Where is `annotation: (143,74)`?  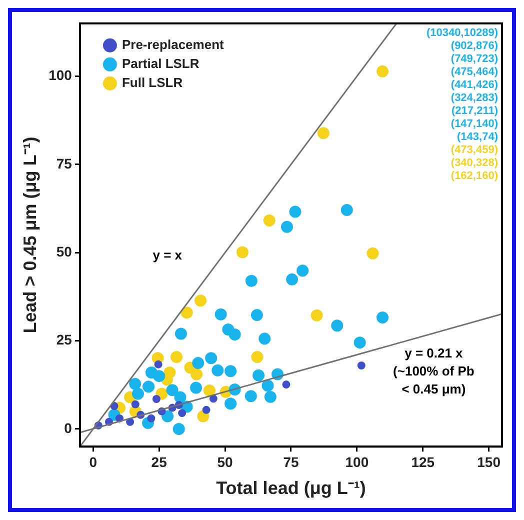
annotation: (143,74) is located at coordinates (477, 136).